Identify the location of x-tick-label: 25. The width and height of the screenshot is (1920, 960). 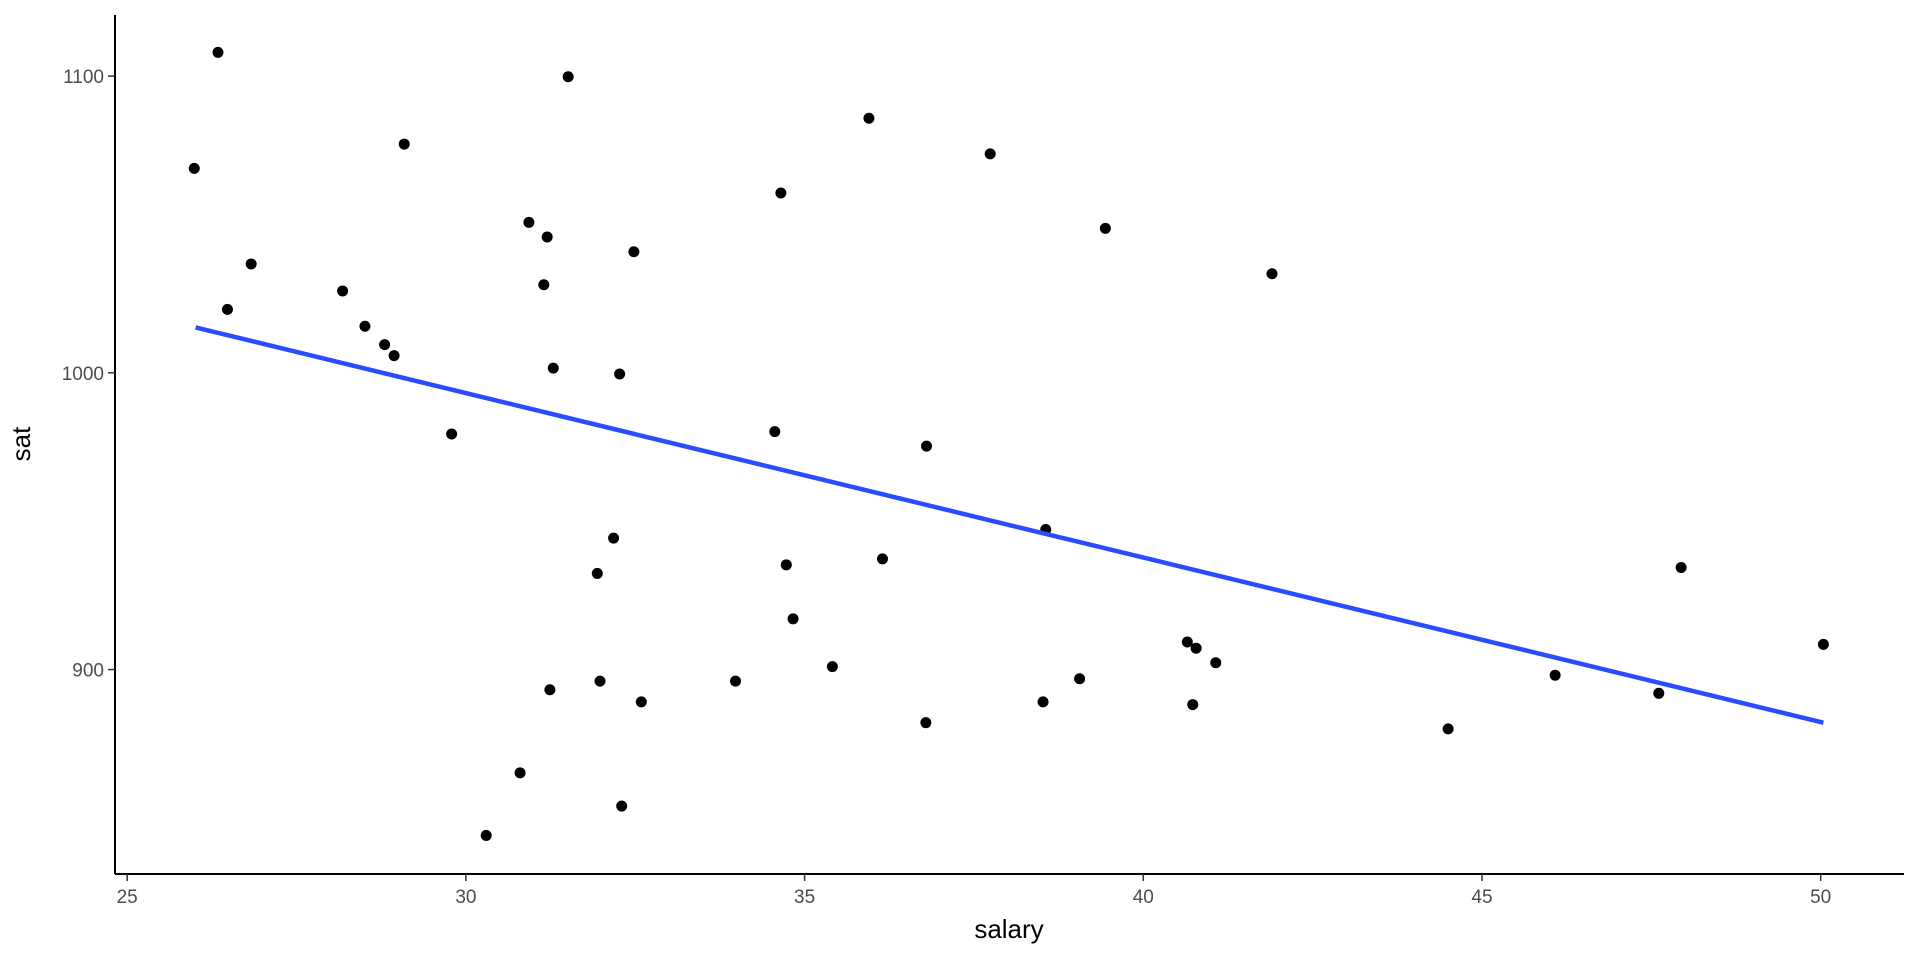
(127, 897).